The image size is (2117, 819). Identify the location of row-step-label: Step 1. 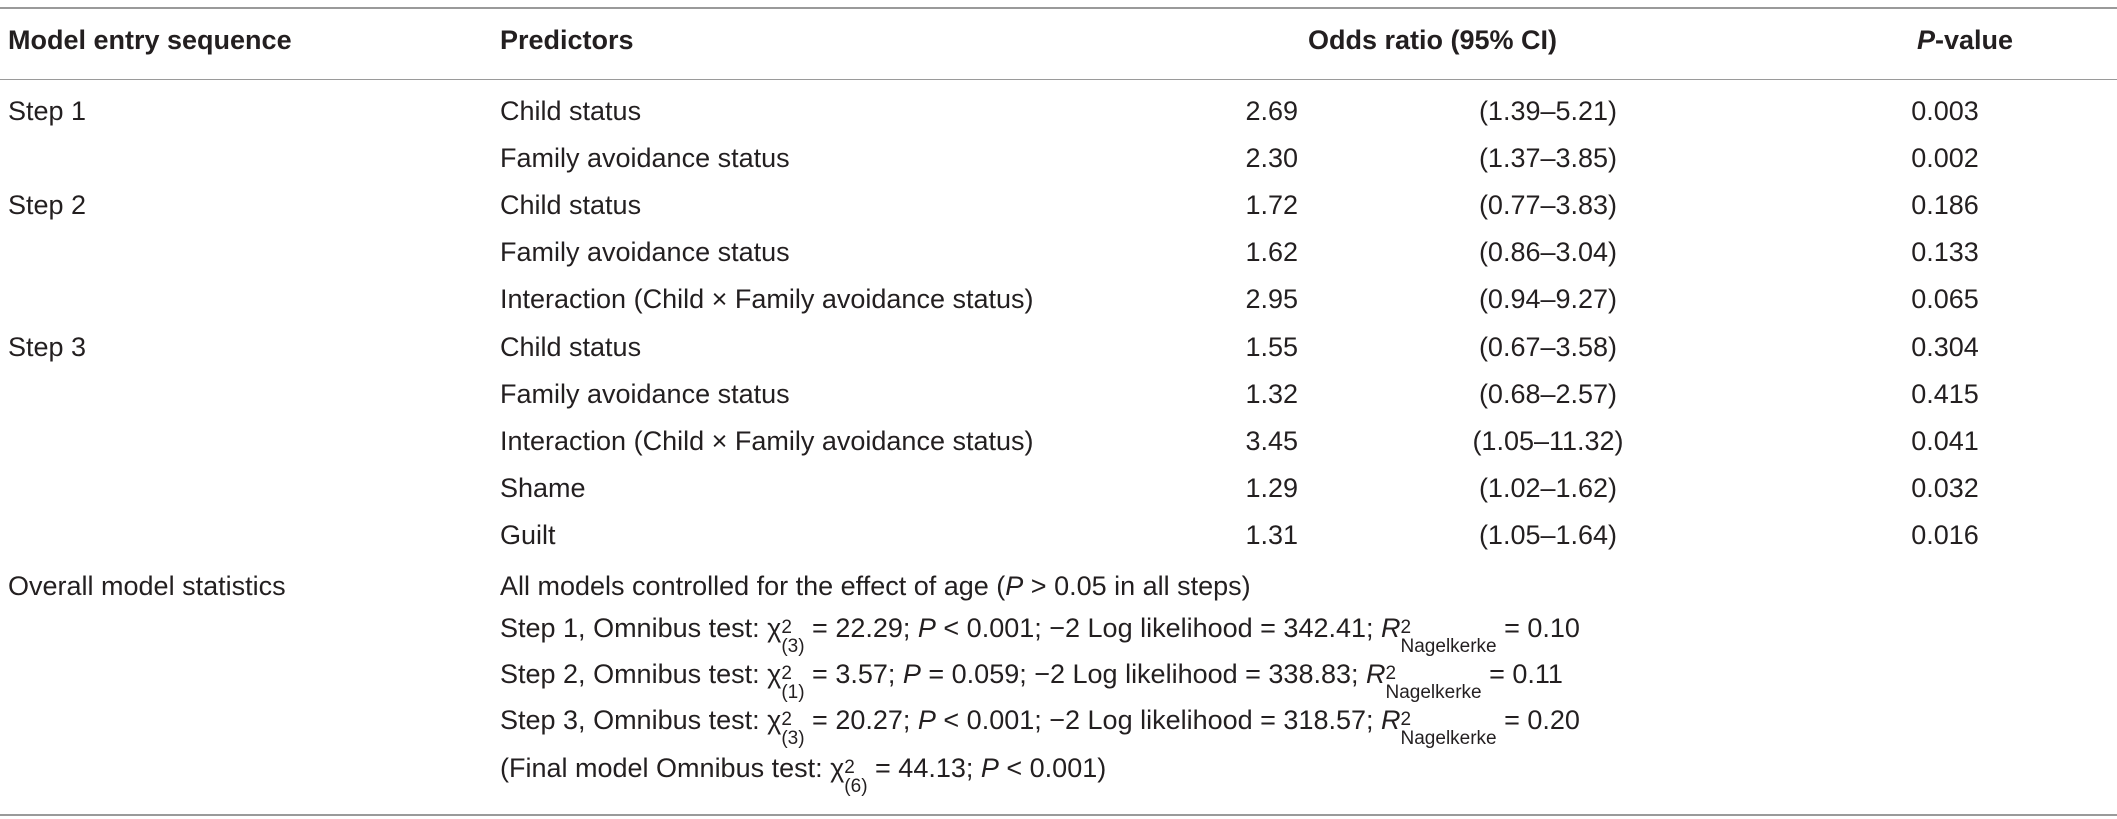
(47, 111).